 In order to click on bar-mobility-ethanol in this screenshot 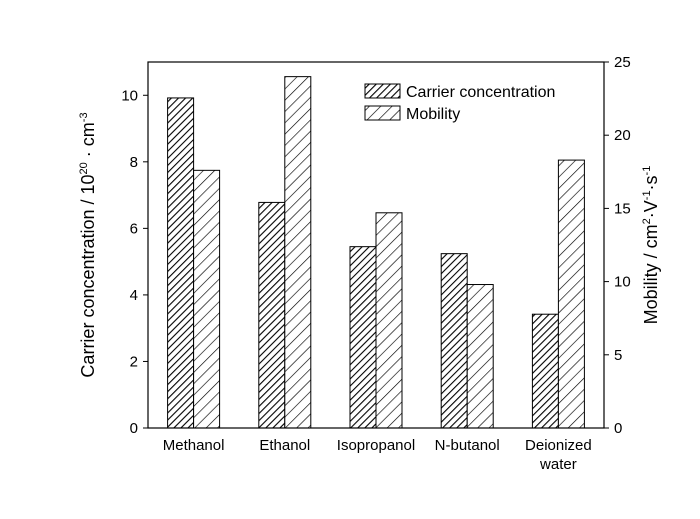, I will do `click(298, 252)`.